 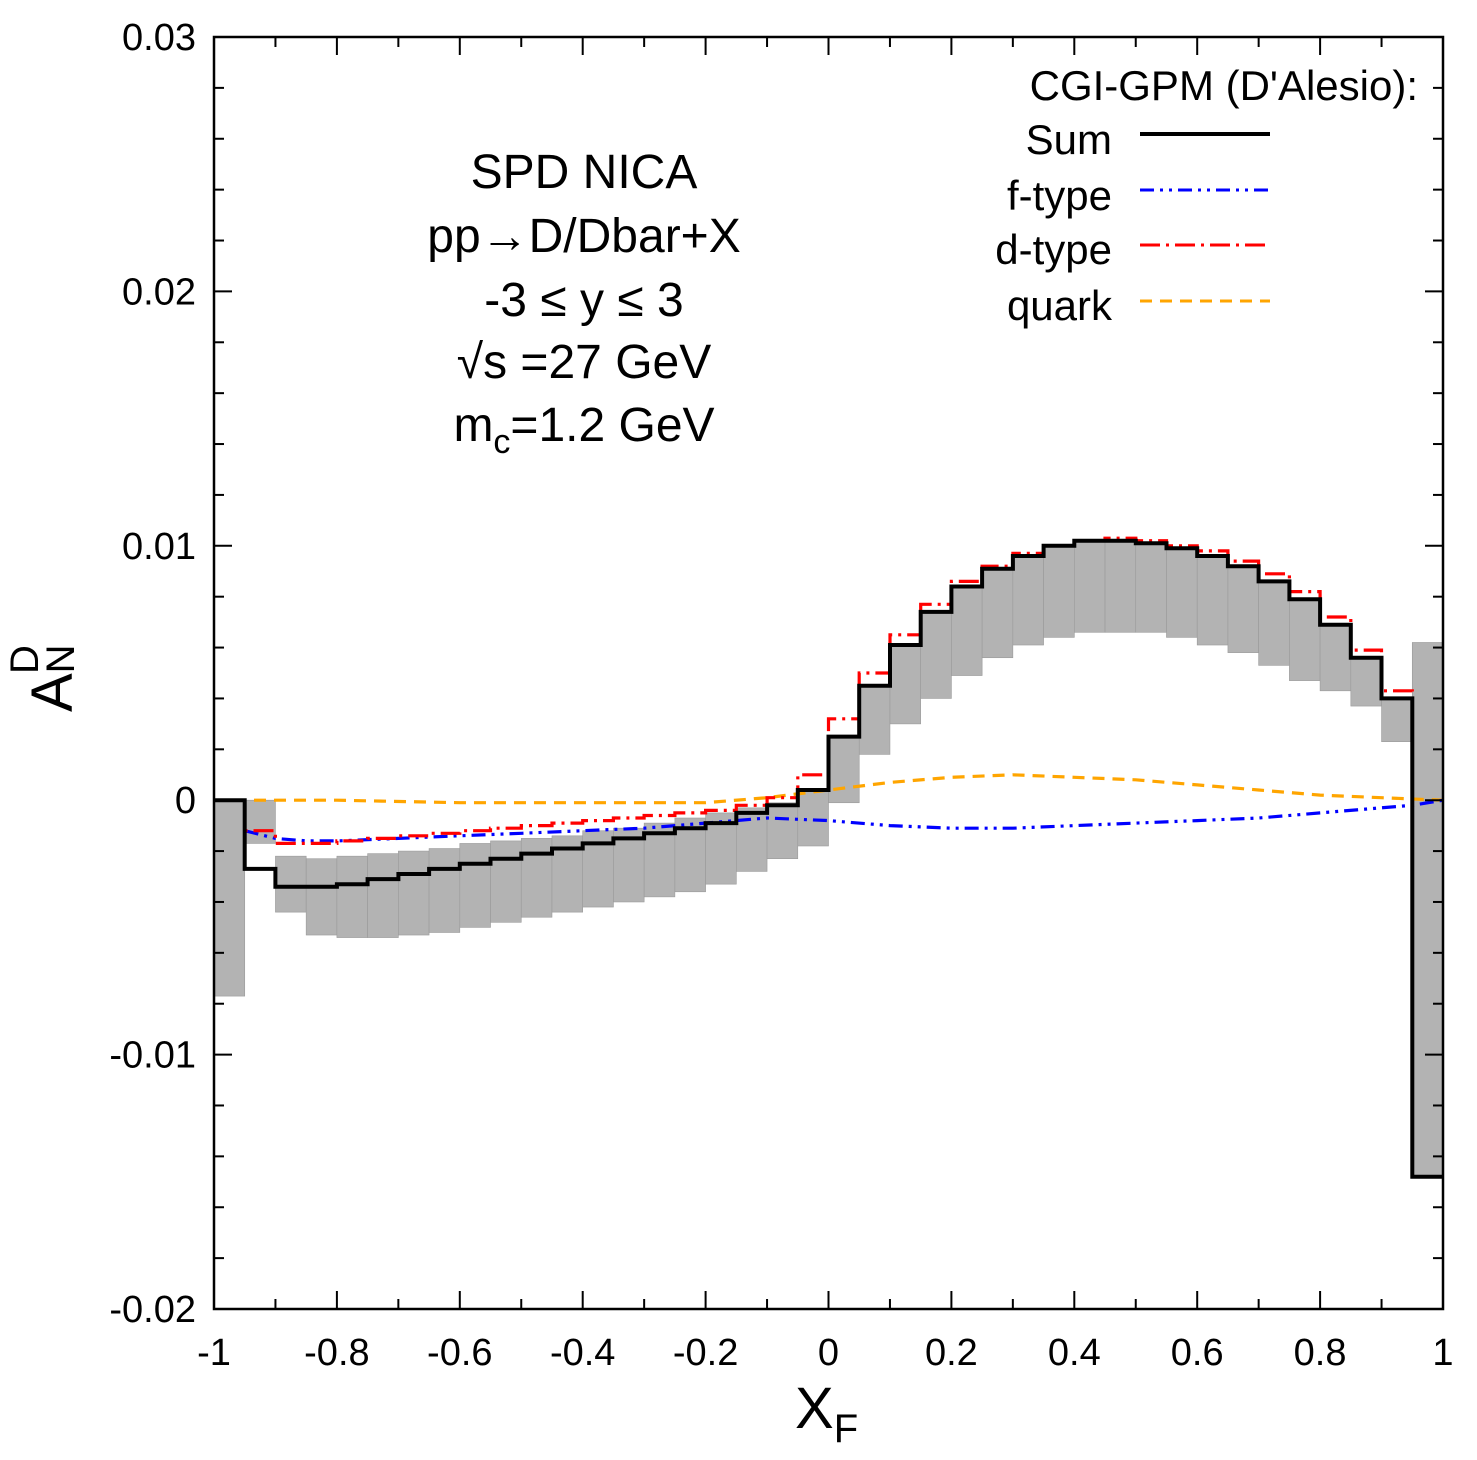 What do you see at coordinates (583, 430) in the screenshot?
I see `annotation-line-5: mc=1.2 GeV` at bounding box center [583, 430].